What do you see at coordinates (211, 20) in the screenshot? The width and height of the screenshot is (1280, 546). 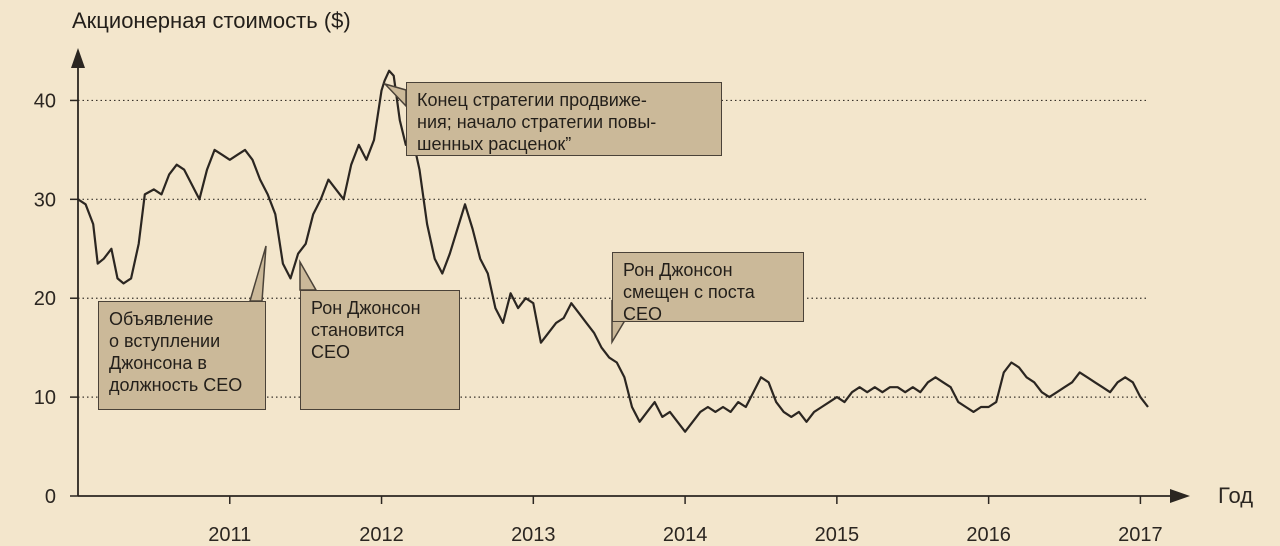 I see `y-axis-title: Акционерная стоимость ($)` at bounding box center [211, 20].